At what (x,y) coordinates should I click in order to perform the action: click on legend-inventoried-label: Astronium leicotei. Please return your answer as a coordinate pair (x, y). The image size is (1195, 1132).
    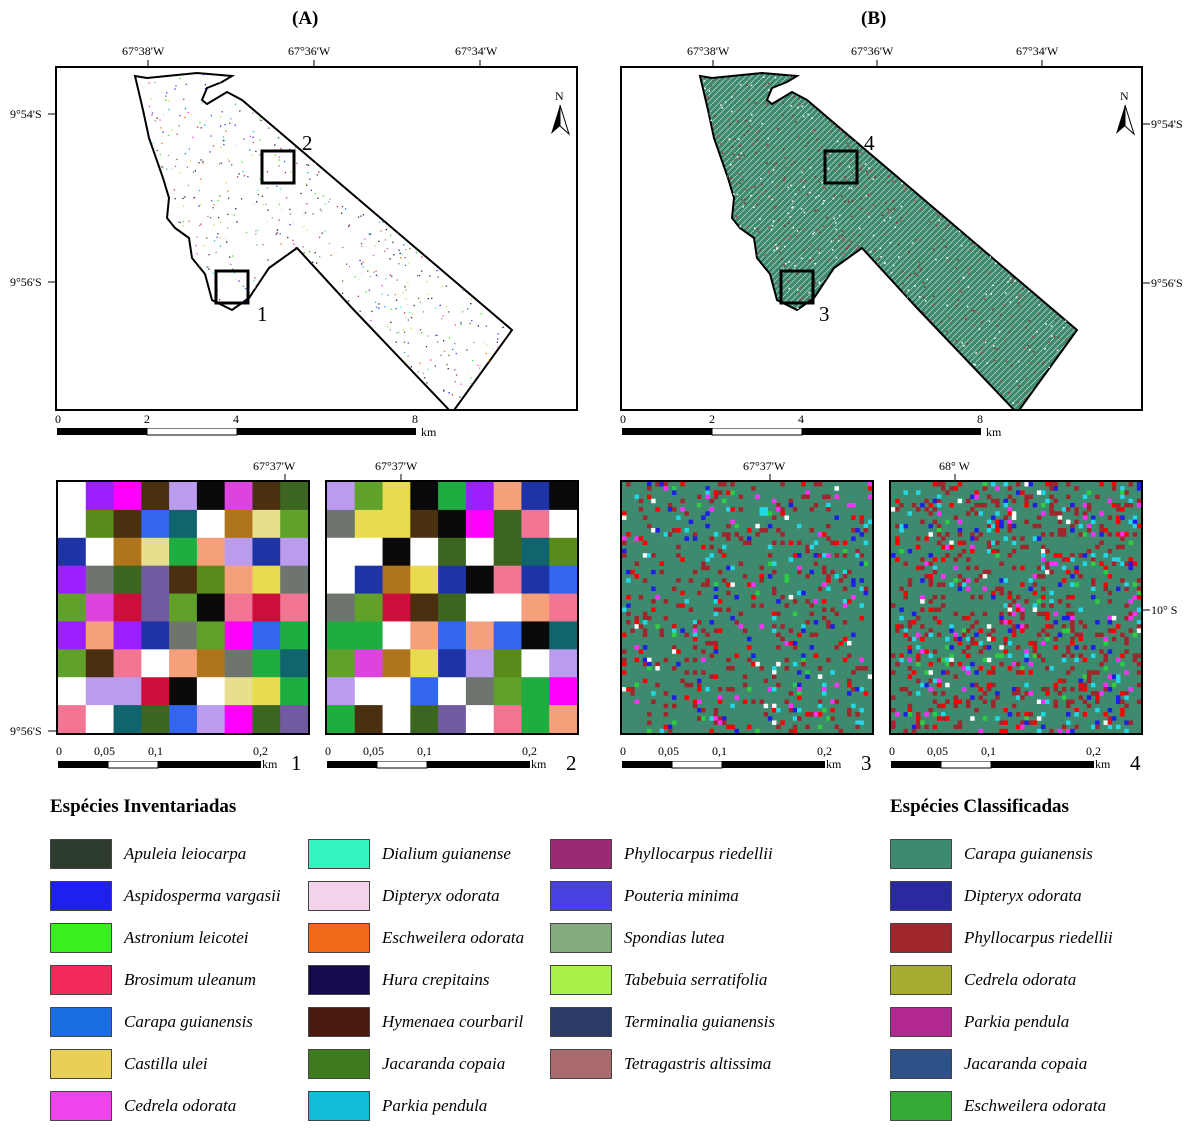
    Looking at the image, I should click on (186, 938).